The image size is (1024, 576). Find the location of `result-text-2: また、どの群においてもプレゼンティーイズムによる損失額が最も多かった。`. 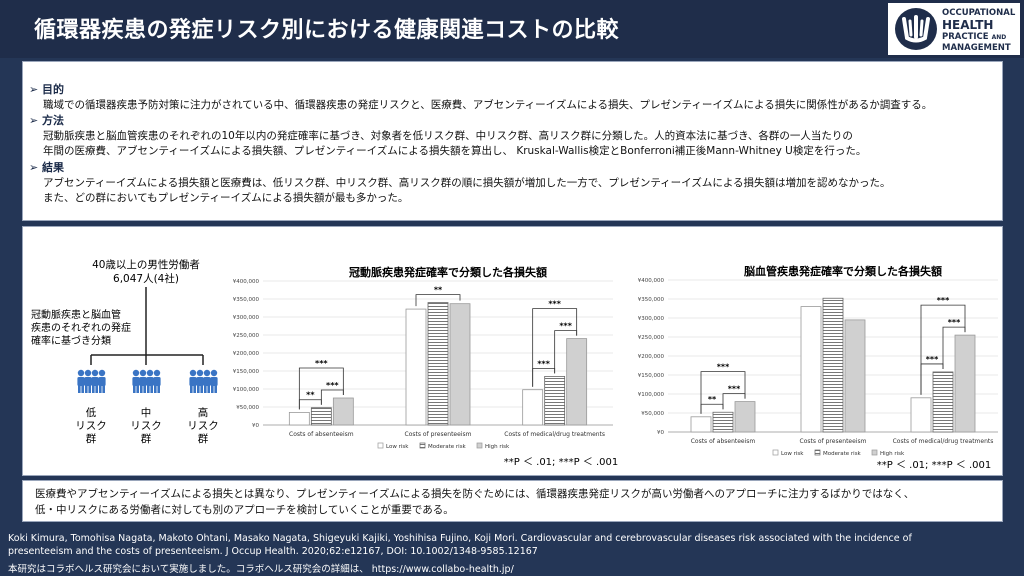

result-text-2: また、どの群においてもプレゼンティーイズムによる損失額が最も多かった。 is located at coordinates (226, 198).